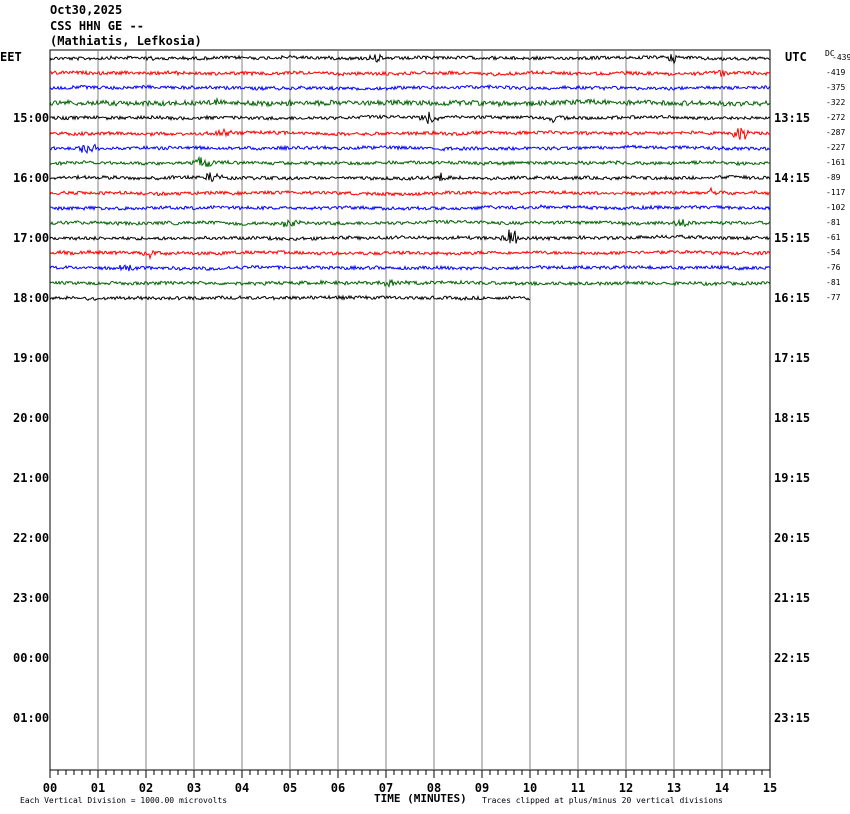 The image size is (850, 814). Describe the element at coordinates (97, 26) in the screenshot. I see `header-station: CSS HHN GE --` at that location.